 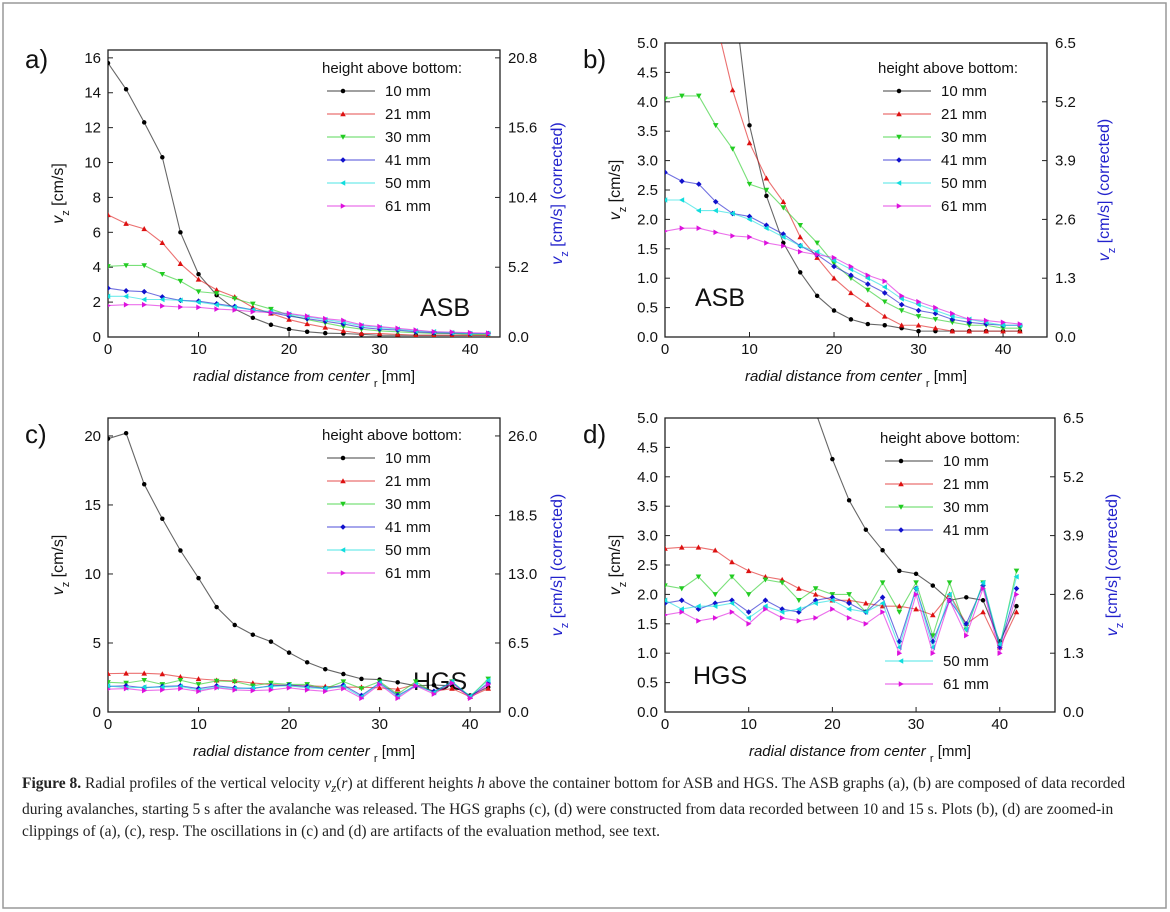 What do you see at coordinates (647, 308) in the screenshot?
I see `y-tick-label: 0.5` at bounding box center [647, 308].